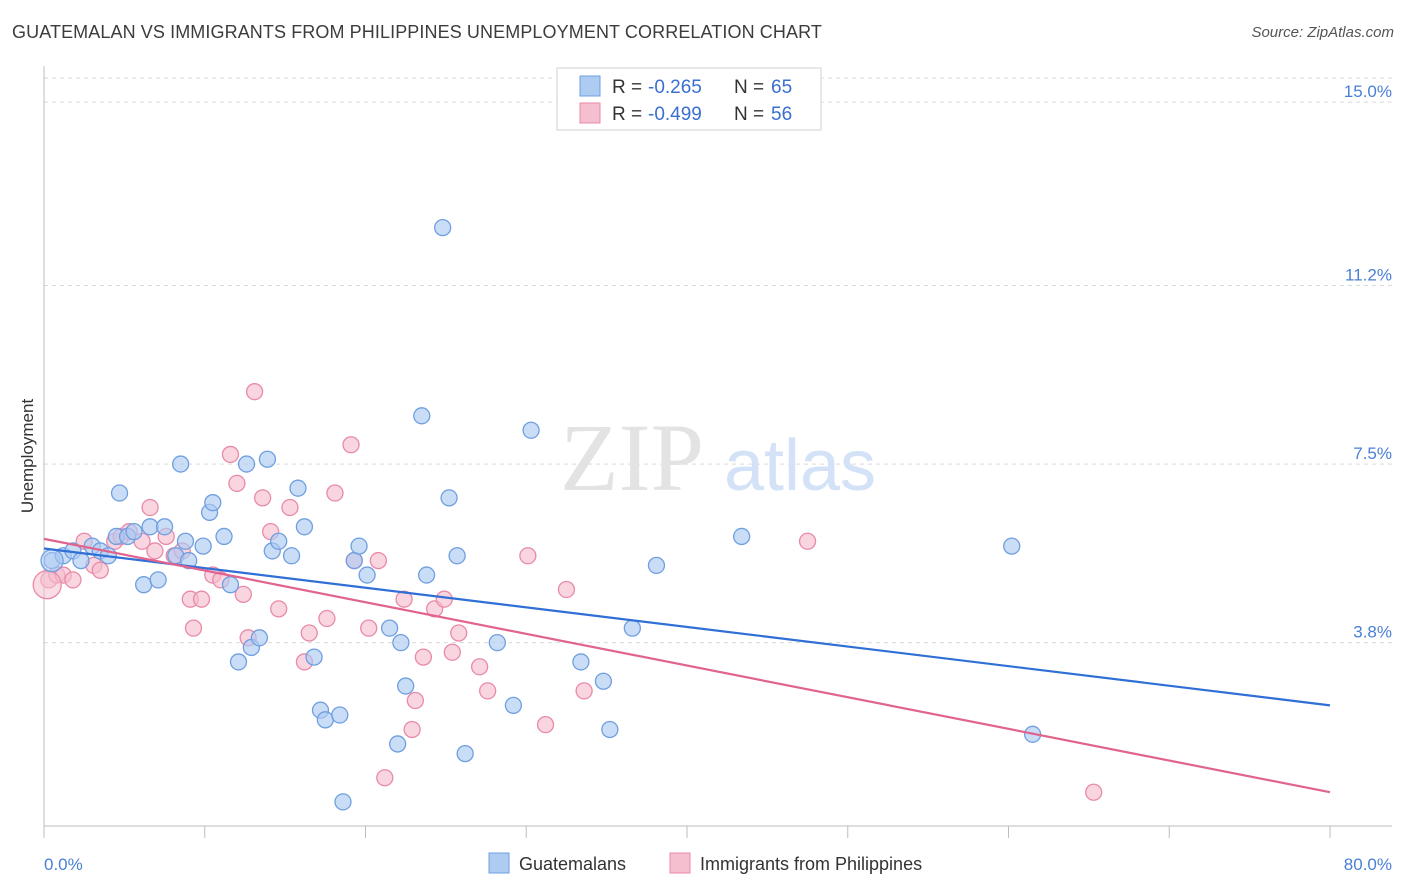  I want to click on legend-r-label-pink: R =, so click(627, 114).